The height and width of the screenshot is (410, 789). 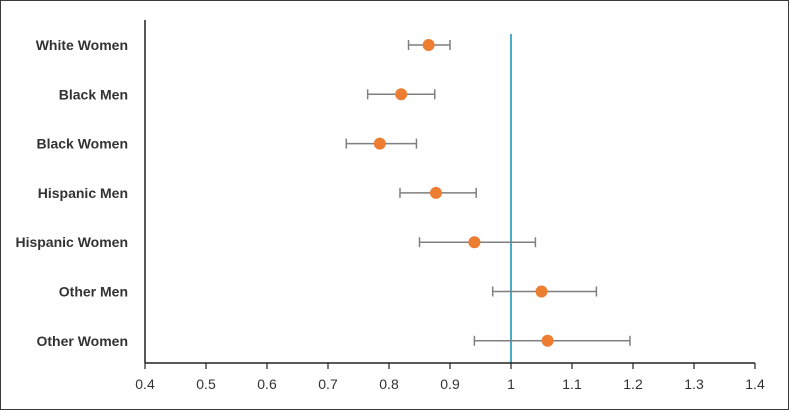 What do you see at coordinates (93, 292) in the screenshot?
I see `category-label: Other Men` at bounding box center [93, 292].